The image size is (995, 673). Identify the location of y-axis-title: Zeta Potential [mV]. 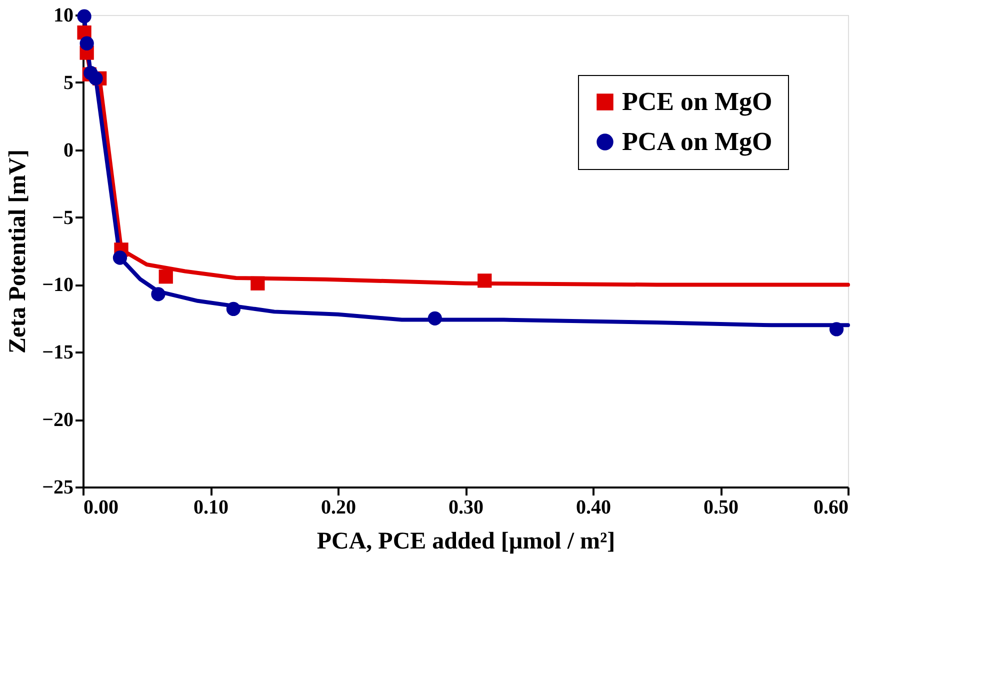
(18, 252).